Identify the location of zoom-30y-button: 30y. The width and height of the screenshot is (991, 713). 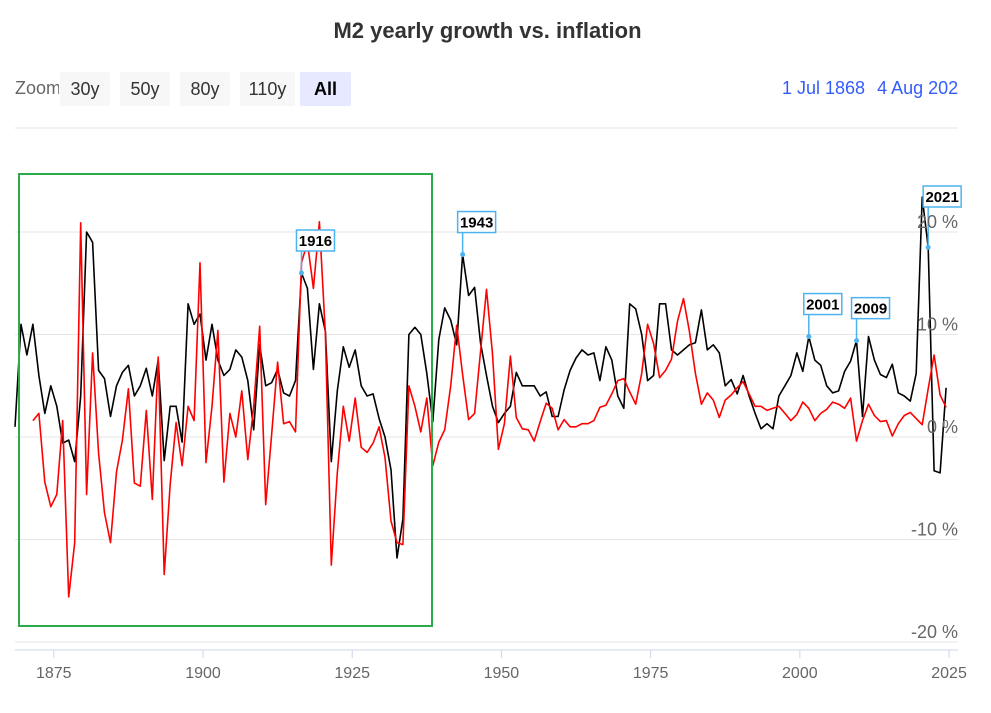
(85, 89).